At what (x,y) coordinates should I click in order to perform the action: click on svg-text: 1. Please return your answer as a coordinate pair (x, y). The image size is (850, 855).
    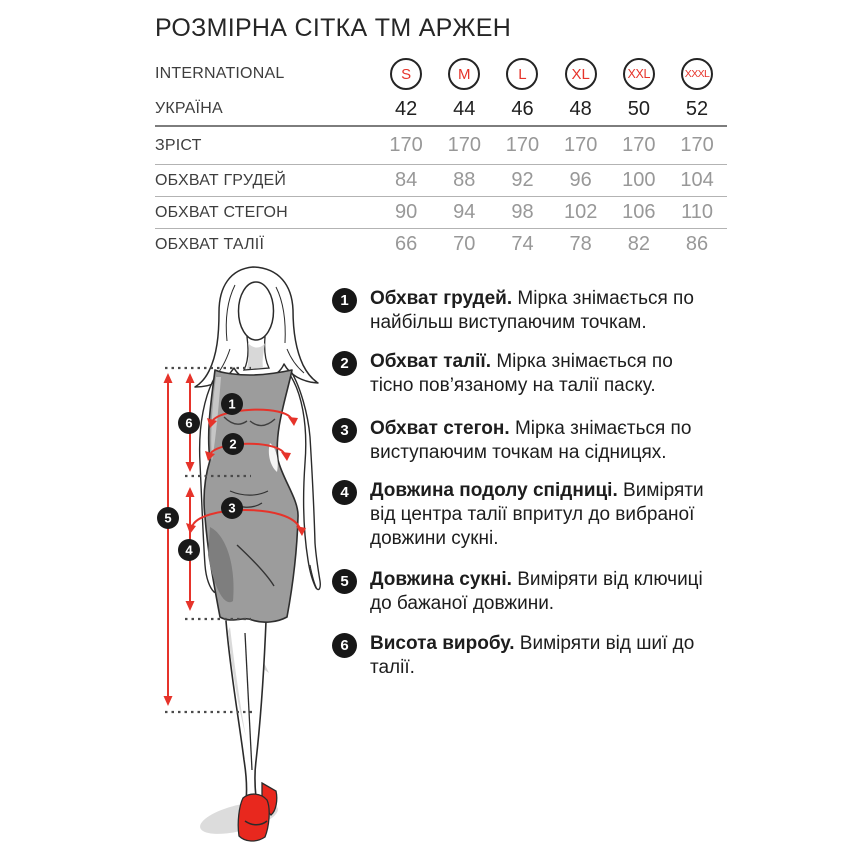
    Looking at the image, I should click on (231, 404).